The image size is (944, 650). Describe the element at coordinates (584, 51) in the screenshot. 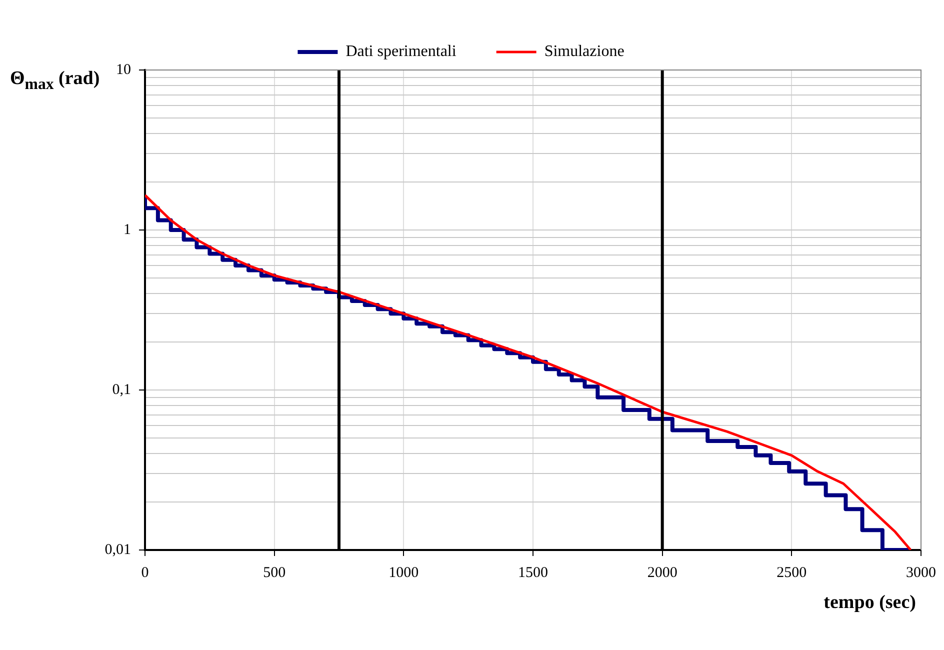

I see `legend-label: Simulazione` at that location.